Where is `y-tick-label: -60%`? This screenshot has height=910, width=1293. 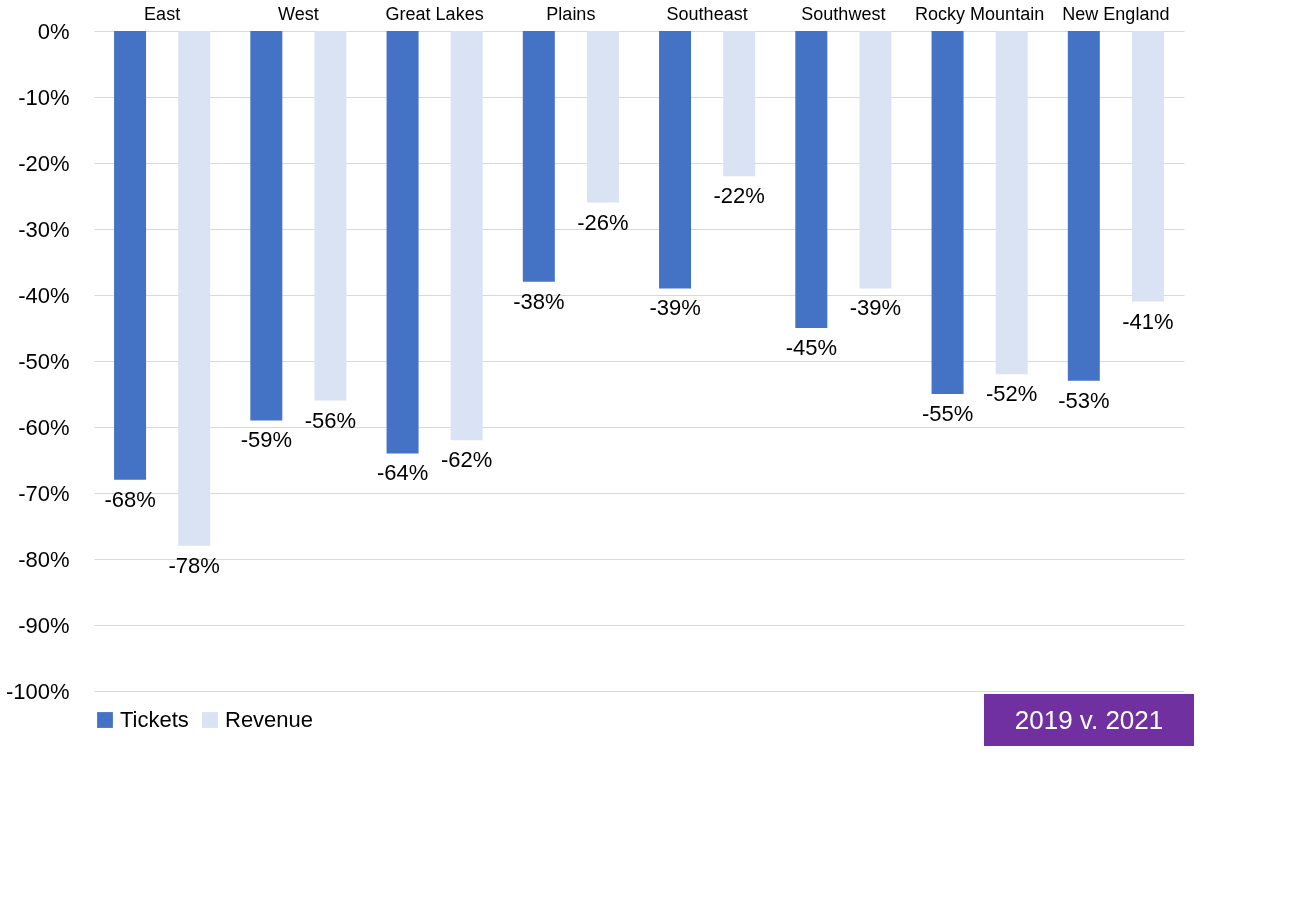
y-tick-label: -60% is located at coordinates (44, 427).